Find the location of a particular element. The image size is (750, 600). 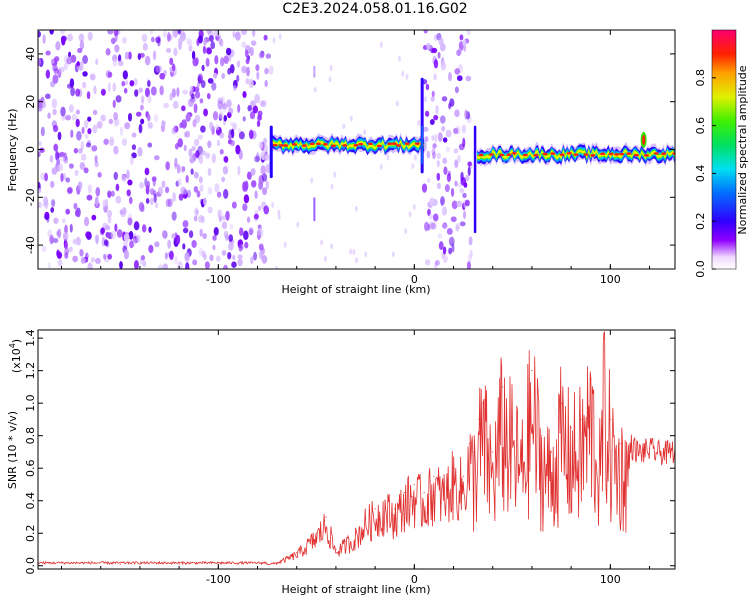

colorbar-ticks: 0.0 0.2 0.4 0.6 0.8 is located at coordinates (705, 173).